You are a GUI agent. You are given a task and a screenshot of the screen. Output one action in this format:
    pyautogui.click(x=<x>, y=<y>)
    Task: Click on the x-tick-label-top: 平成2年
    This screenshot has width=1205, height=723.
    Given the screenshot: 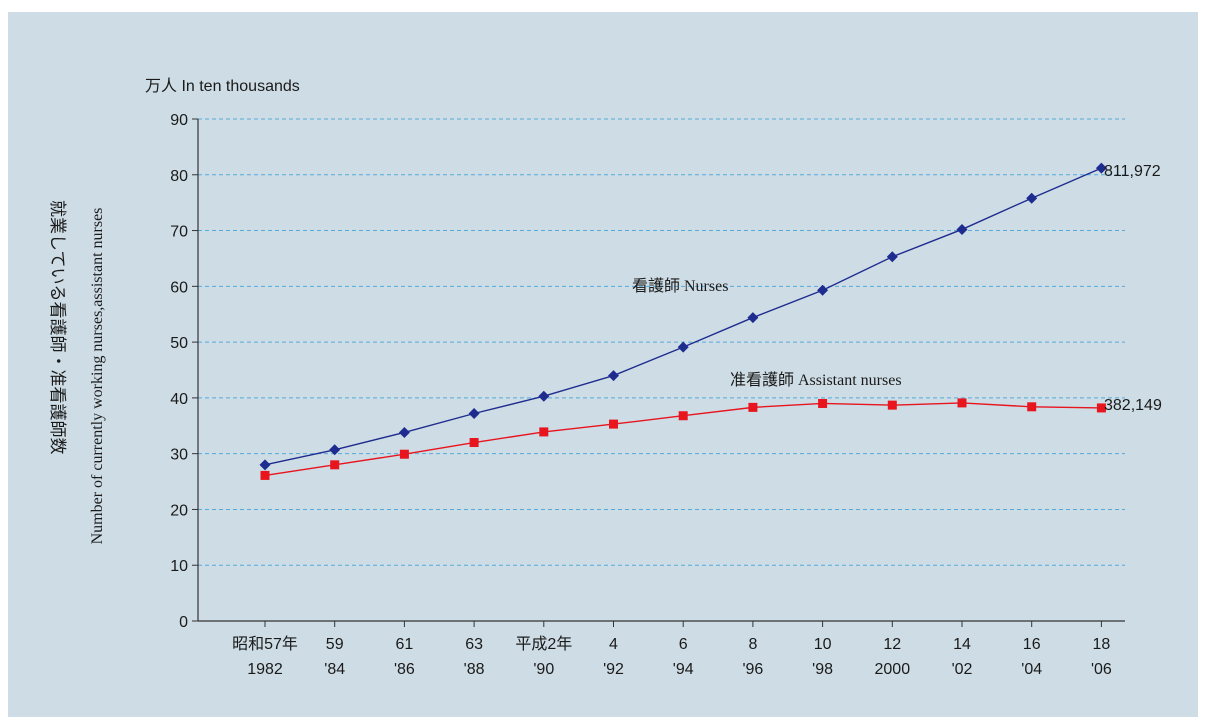 What is the action you would take?
    pyautogui.click(x=543, y=644)
    